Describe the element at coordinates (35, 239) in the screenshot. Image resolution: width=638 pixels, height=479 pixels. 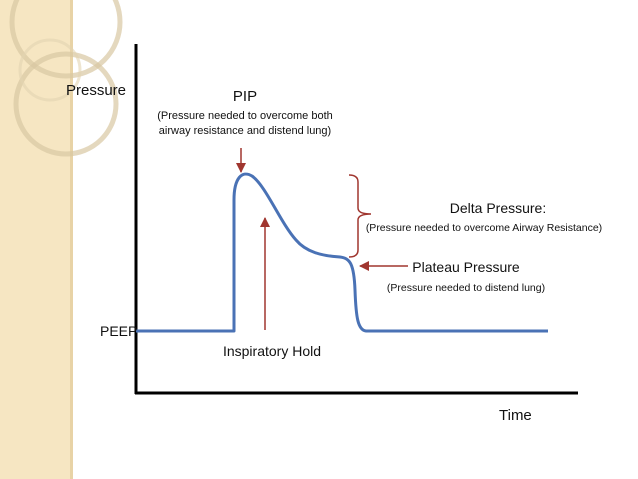
I see `decorative-side-band` at that location.